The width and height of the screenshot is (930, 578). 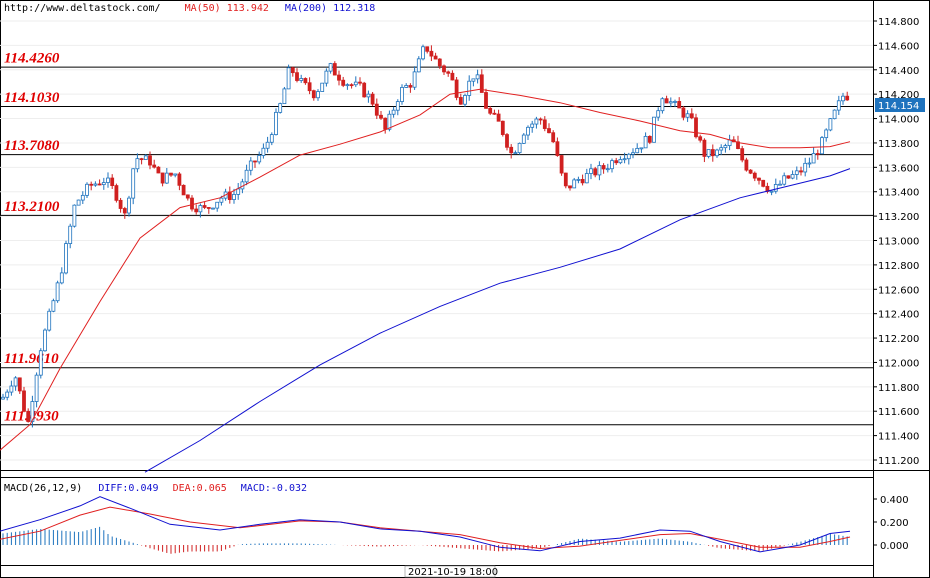 What do you see at coordinates (211, 488) in the screenshot?
I see `dea-value: 0.065` at bounding box center [211, 488].